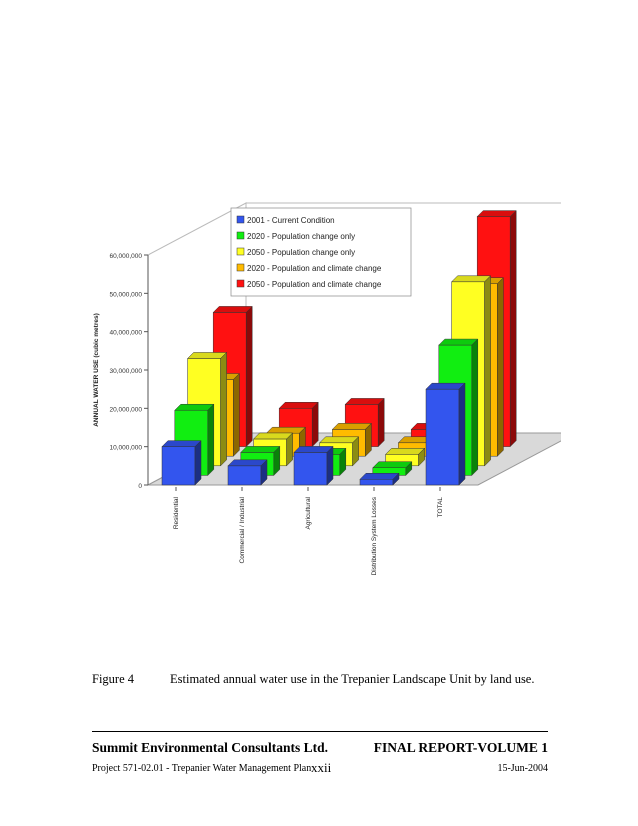 The width and height of the screenshot is (638, 826). Describe the element at coordinates (314, 284) in the screenshot. I see `legend-label: 2050 - Population and climate change` at that location.